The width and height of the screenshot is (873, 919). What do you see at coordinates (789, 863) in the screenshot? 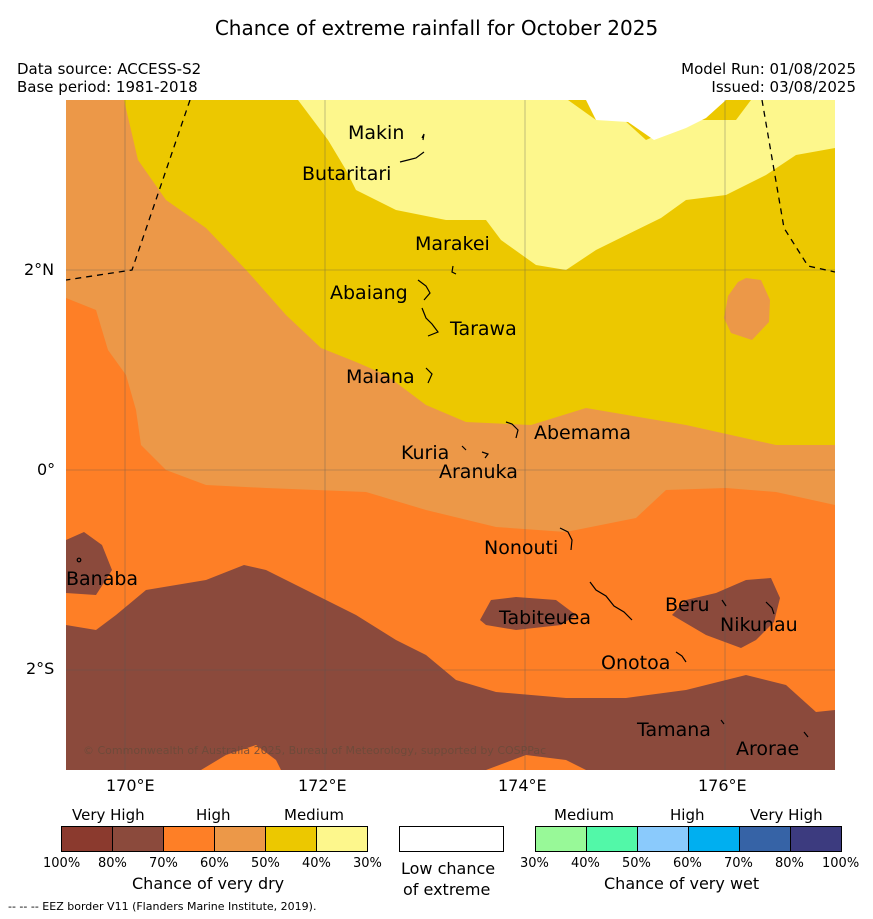
I see `legend-wet-tick-5: 80%` at bounding box center [789, 863].